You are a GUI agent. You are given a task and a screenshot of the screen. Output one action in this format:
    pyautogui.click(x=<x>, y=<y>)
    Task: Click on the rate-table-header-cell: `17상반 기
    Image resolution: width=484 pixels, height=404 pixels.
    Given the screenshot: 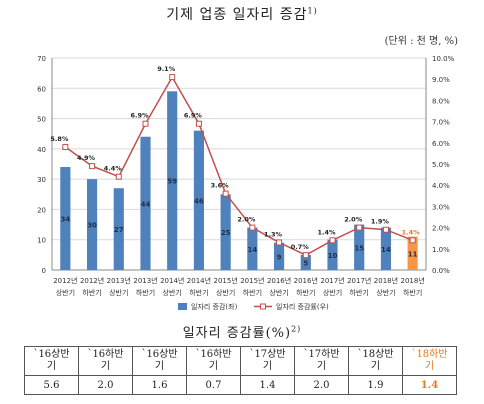 What is the action you would take?
    pyautogui.click(x=267, y=361)
    